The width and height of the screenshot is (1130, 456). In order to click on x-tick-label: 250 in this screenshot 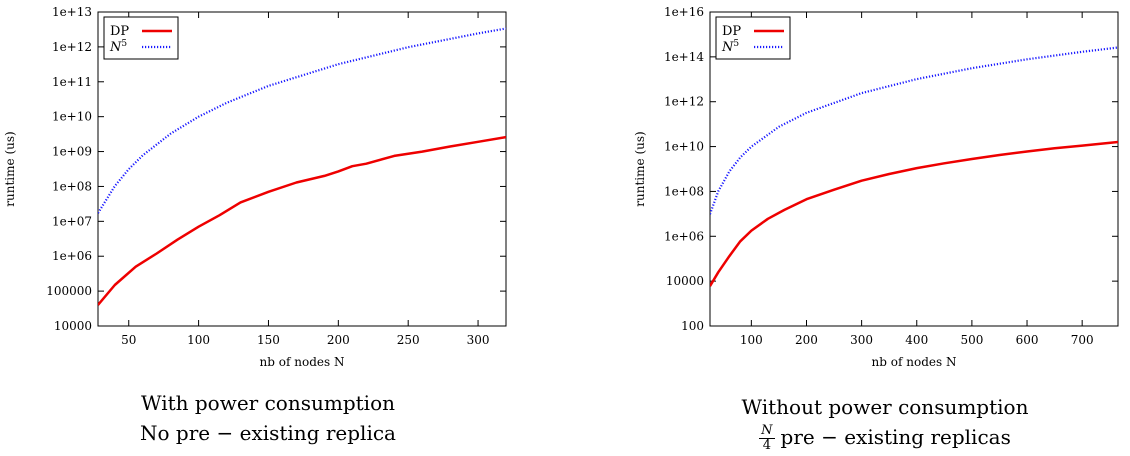, I will do `click(408, 340)`.